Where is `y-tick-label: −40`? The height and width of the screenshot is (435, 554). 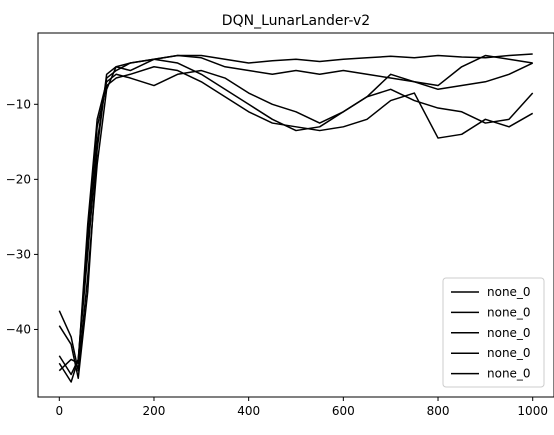
y-tick-label: −40 is located at coordinates (18, 329).